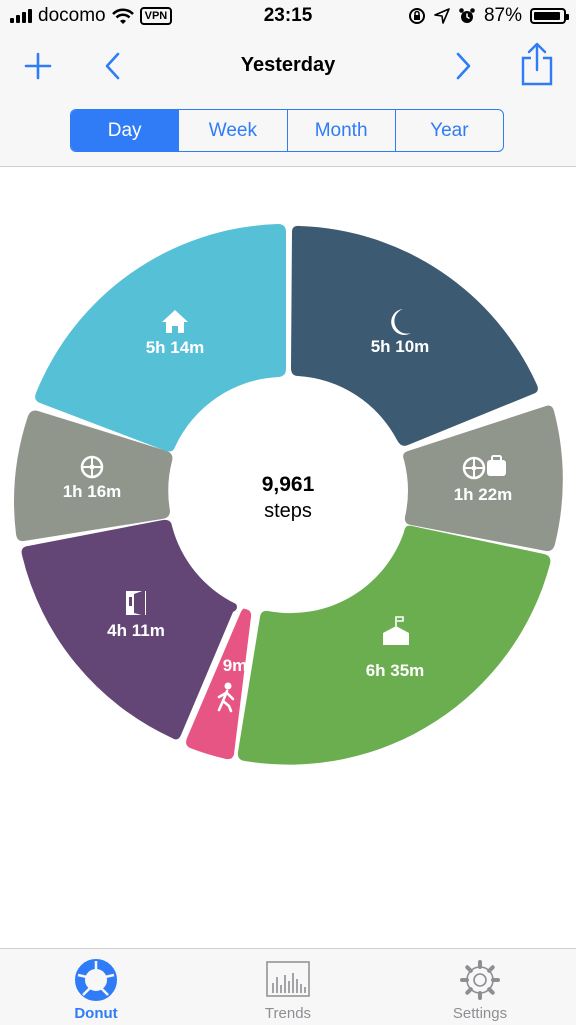 This screenshot has width=576, height=1025. Describe the element at coordinates (340, 130) in the screenshot. I see `segment-month: Month` at that location.